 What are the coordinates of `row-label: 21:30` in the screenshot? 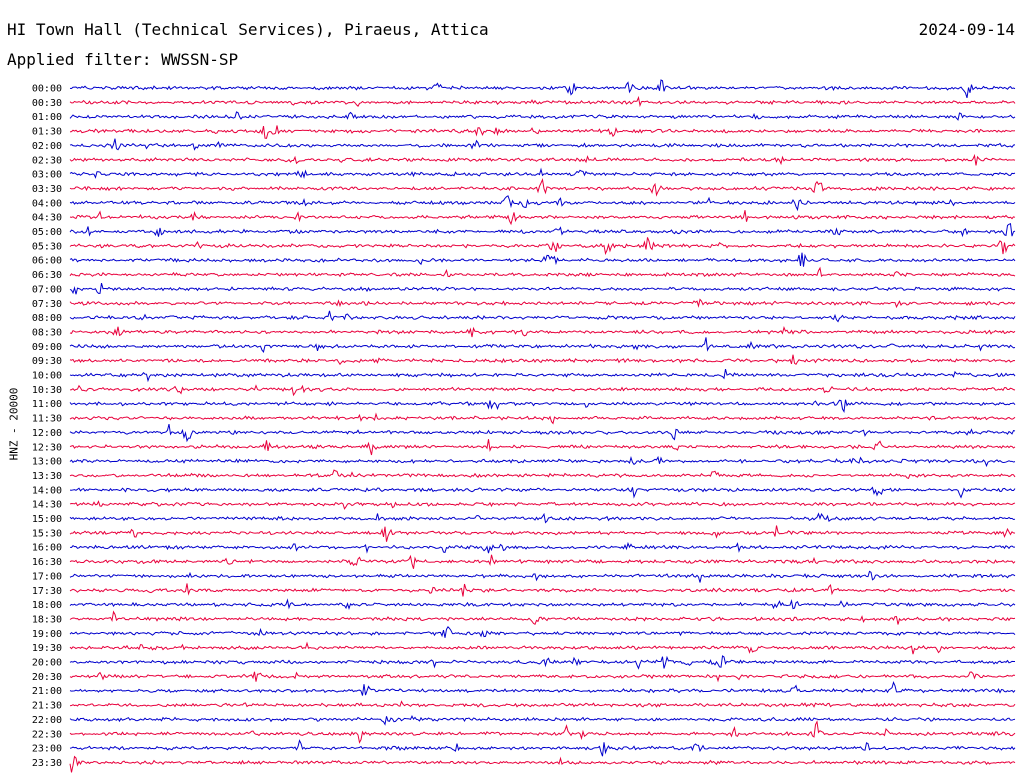 It's located at (47, 706).